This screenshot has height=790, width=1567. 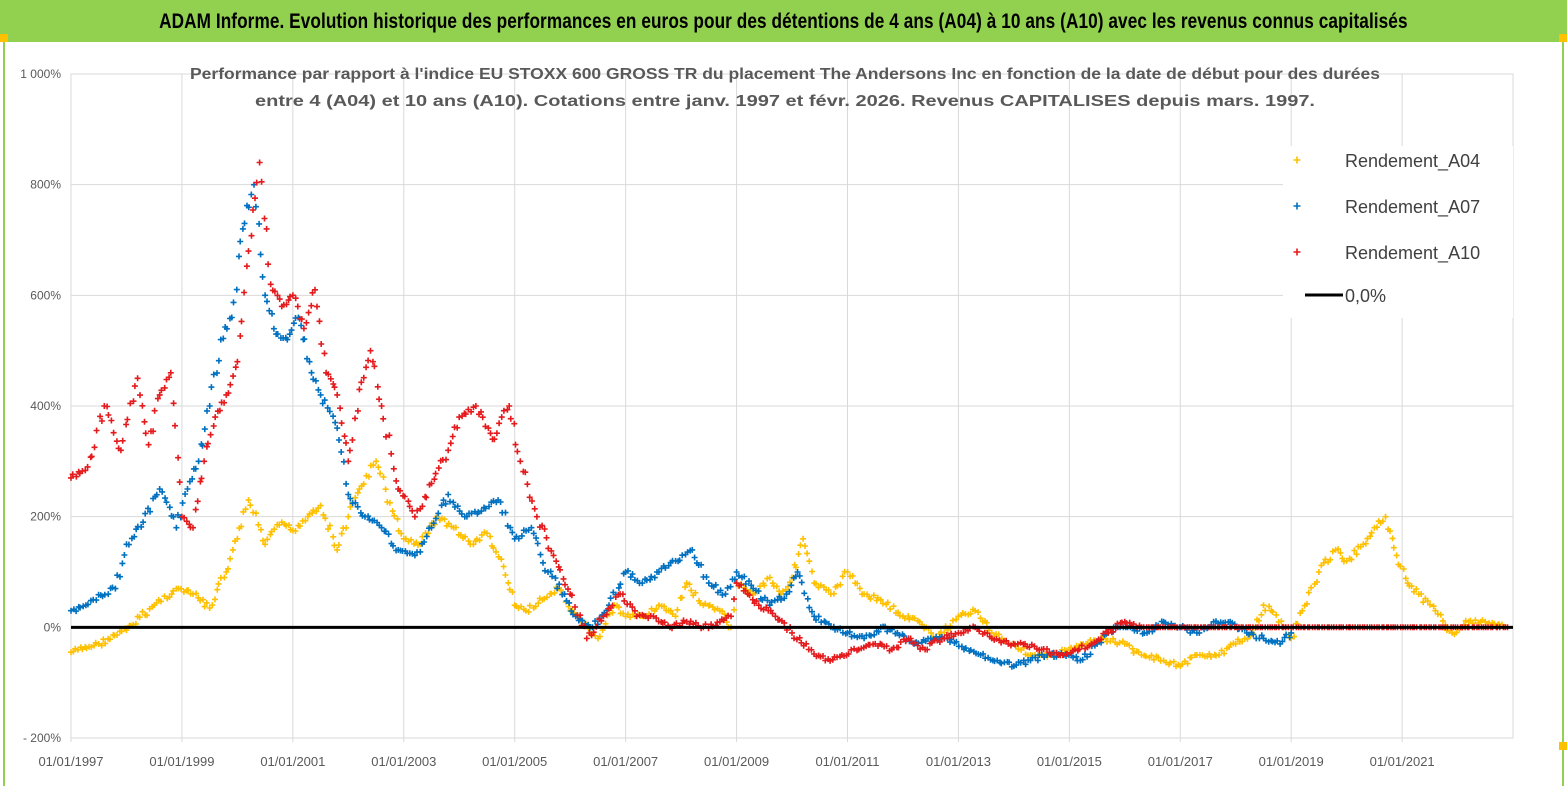 What do you see at coordinates (736, 761) in the screenshot?
I see `x-tick-label: 01/01/2009` at bounding box center [736, 761].